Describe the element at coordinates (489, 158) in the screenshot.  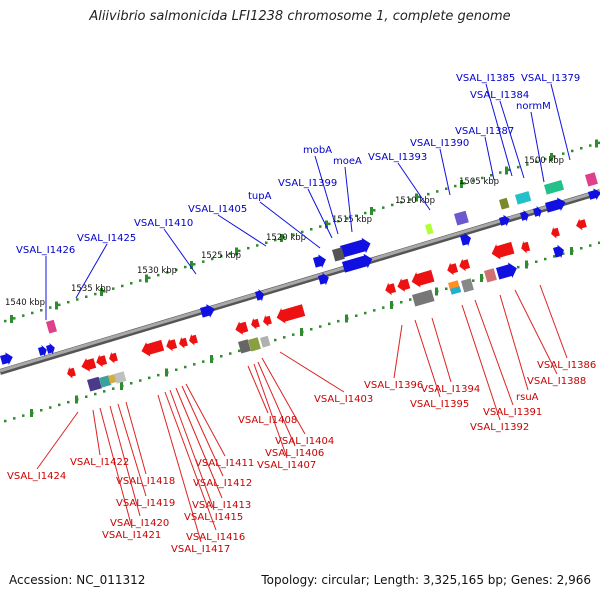
I see `forward-leader-VSAL_I1387` at that location.